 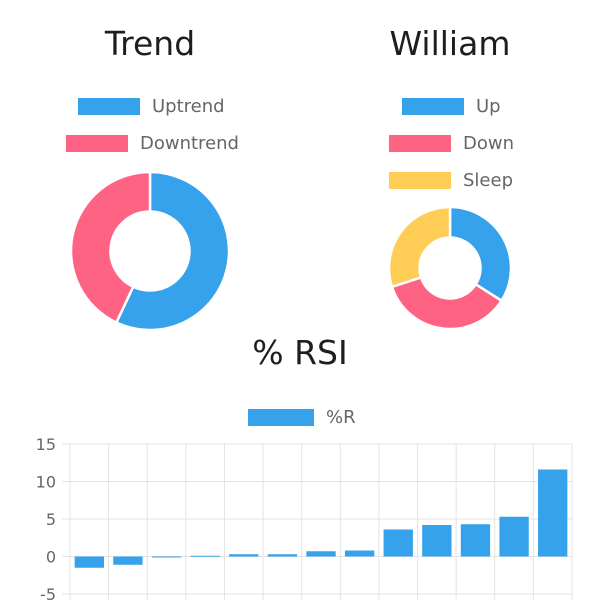 What do you see at coordinates (480, 254) in the screenshot?
I see `william-slice-up` at bounding box center [480, 254].